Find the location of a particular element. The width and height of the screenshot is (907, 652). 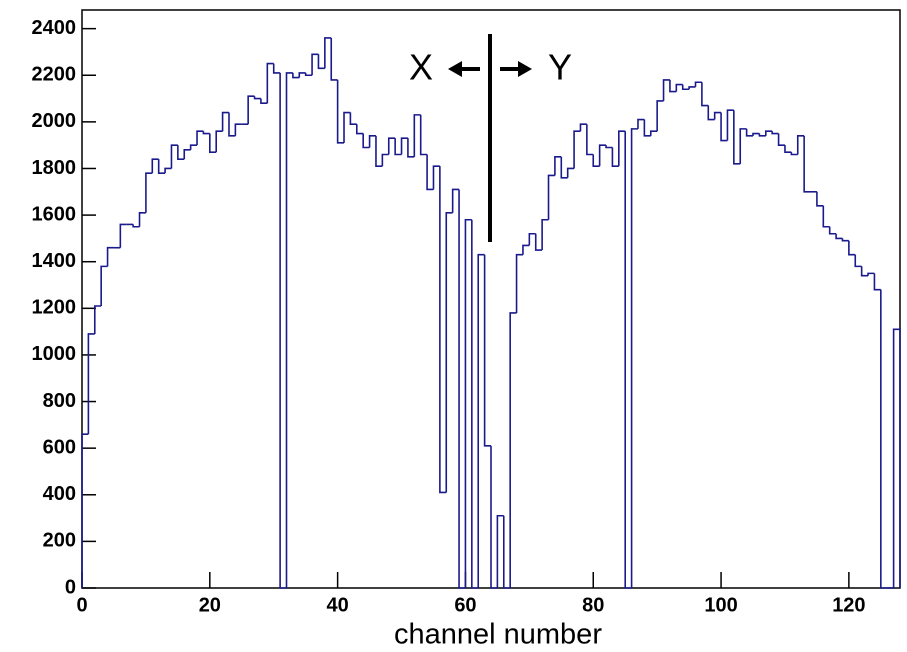

x-tick-label: 60 is located at coordinates (465, 605).